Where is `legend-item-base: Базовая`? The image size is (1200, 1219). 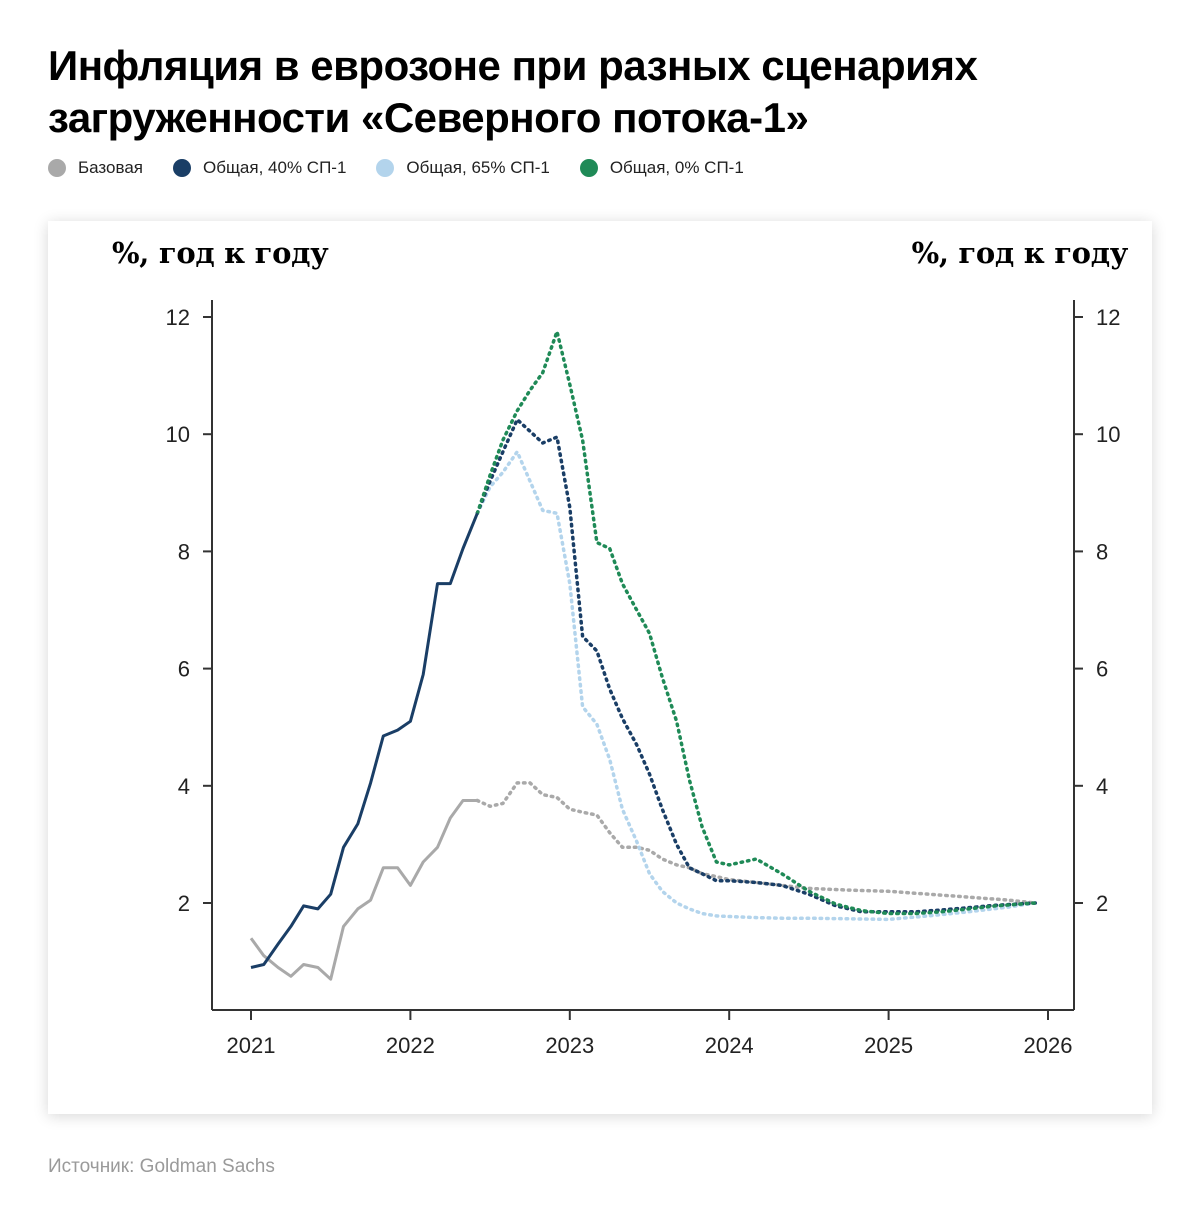
legend-item-base: Базовая is located at coordinates (95, 168).